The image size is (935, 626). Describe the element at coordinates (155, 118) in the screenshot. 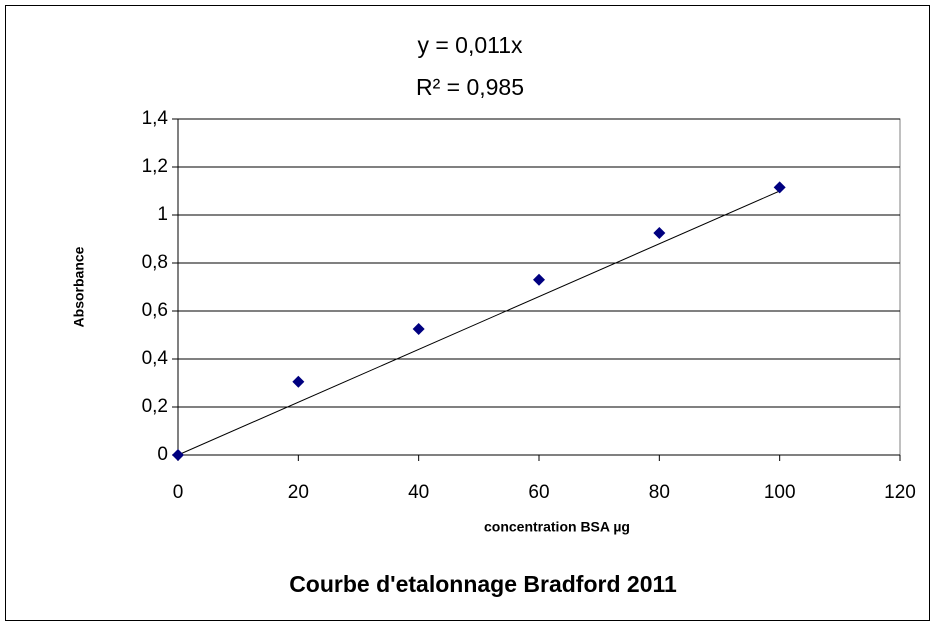

I see `y-tick-label: 1,4` at that location.